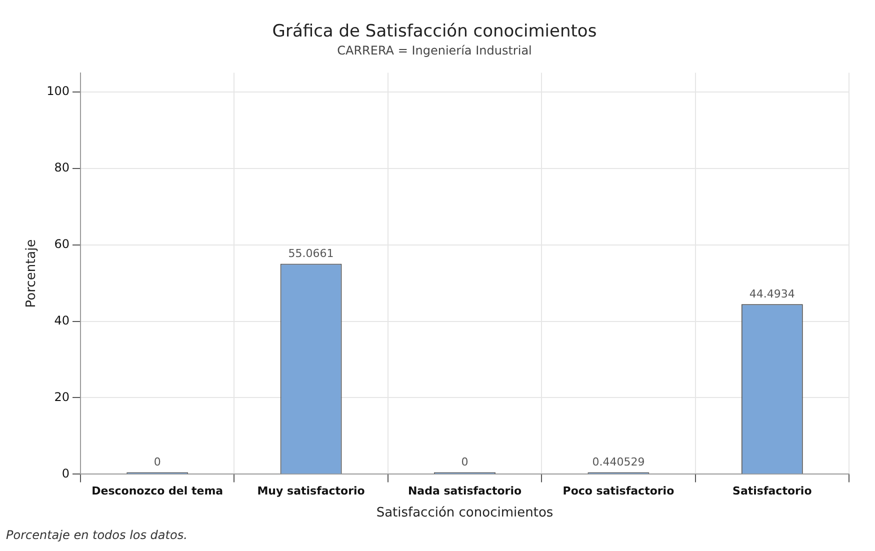  I want to click on y-tick-label: 60, so click(62, 243).